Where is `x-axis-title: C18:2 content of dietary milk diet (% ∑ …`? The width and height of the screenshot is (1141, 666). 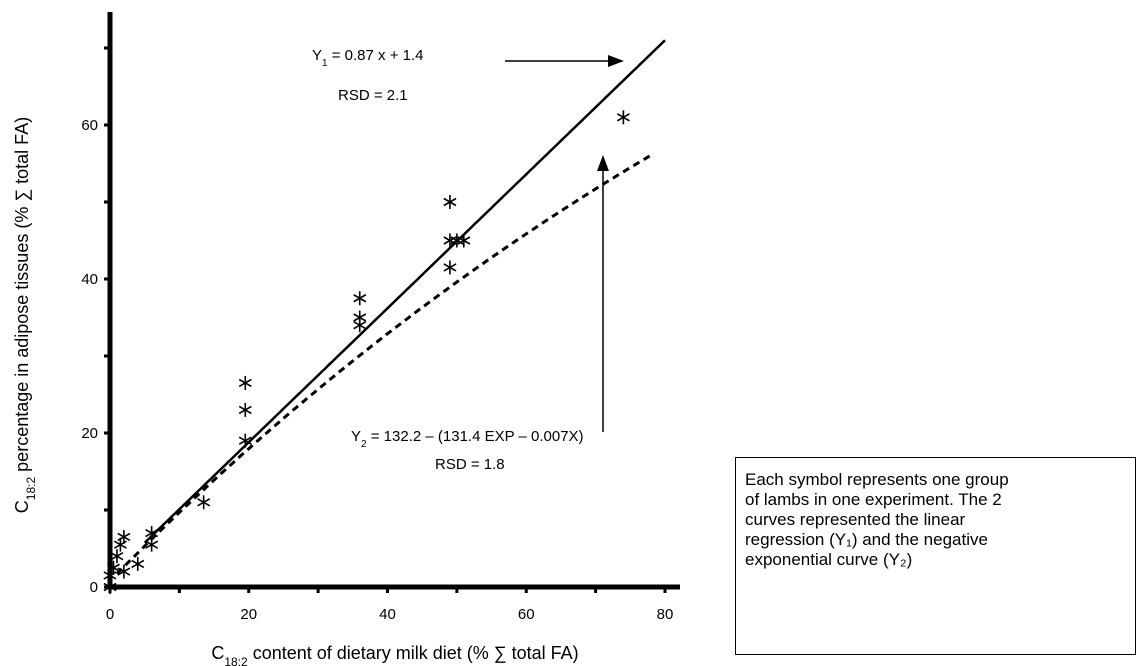
x-axis-title: C18:2 content of dietary milk diet (% ∑ … is located at coordinates (394, 654).